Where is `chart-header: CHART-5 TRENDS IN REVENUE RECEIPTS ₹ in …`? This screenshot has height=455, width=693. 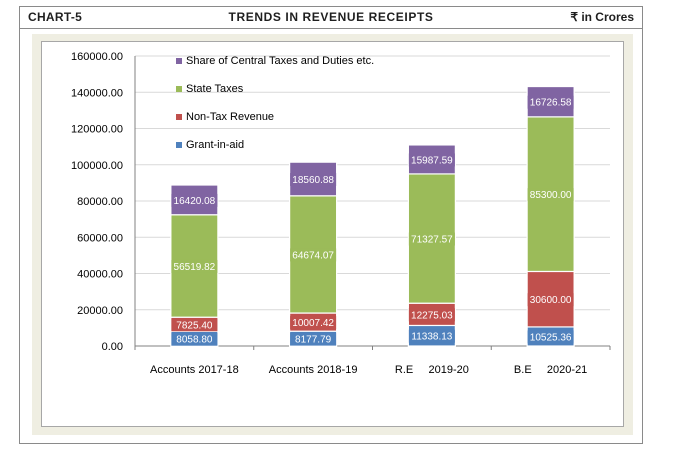
chart-header: CHART-5 TRENDS IN REVENUE RECEIPTS ₹ in … is located at coordinates (331, 18).